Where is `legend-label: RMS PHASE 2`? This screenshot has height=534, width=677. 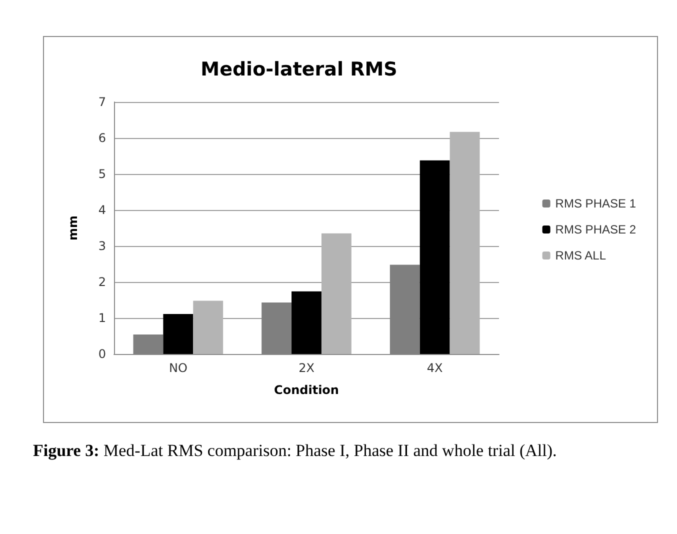 legend-label: RMS PHASE 2 is located at coordinates (595, 229).